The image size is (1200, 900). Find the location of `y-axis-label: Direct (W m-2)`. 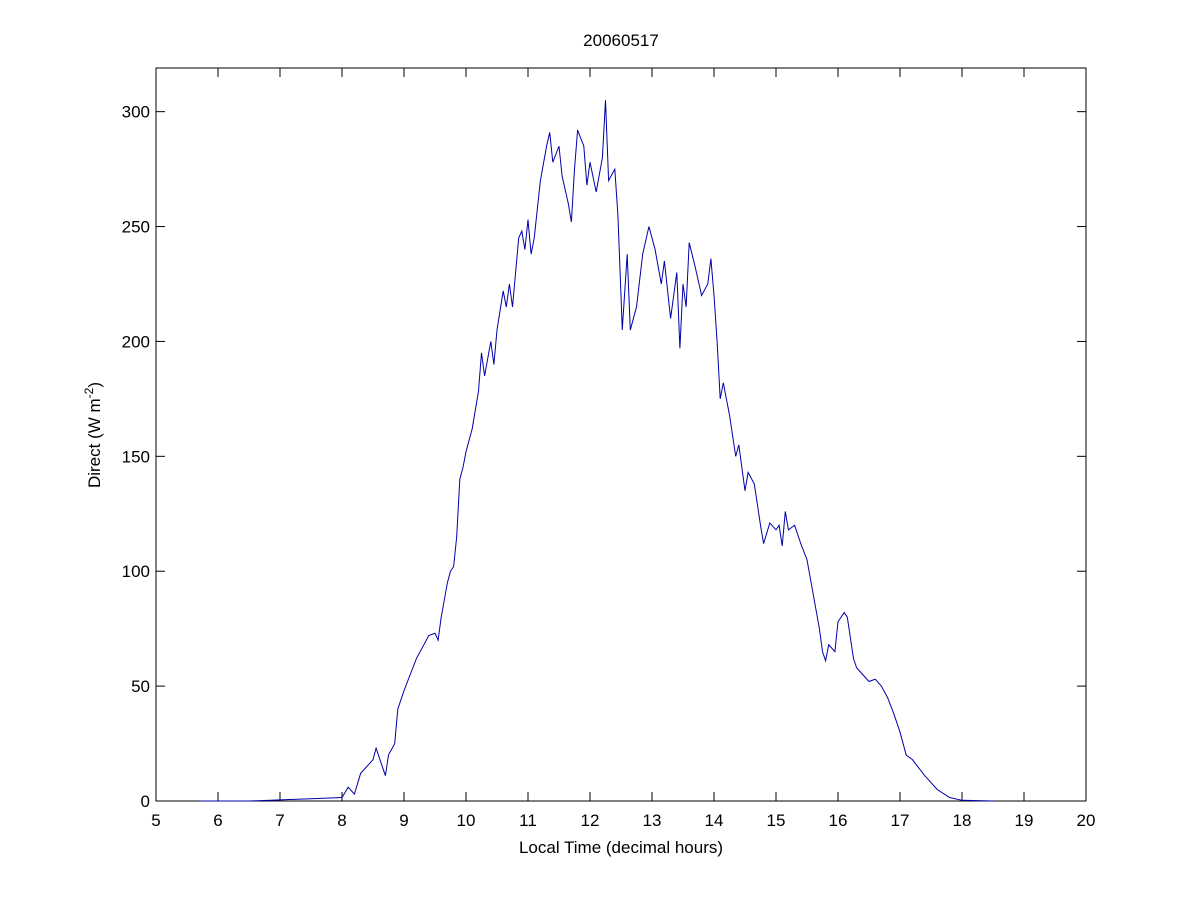

y-axis-label: Direct (W m-2) is located at coordinates (93, 435).